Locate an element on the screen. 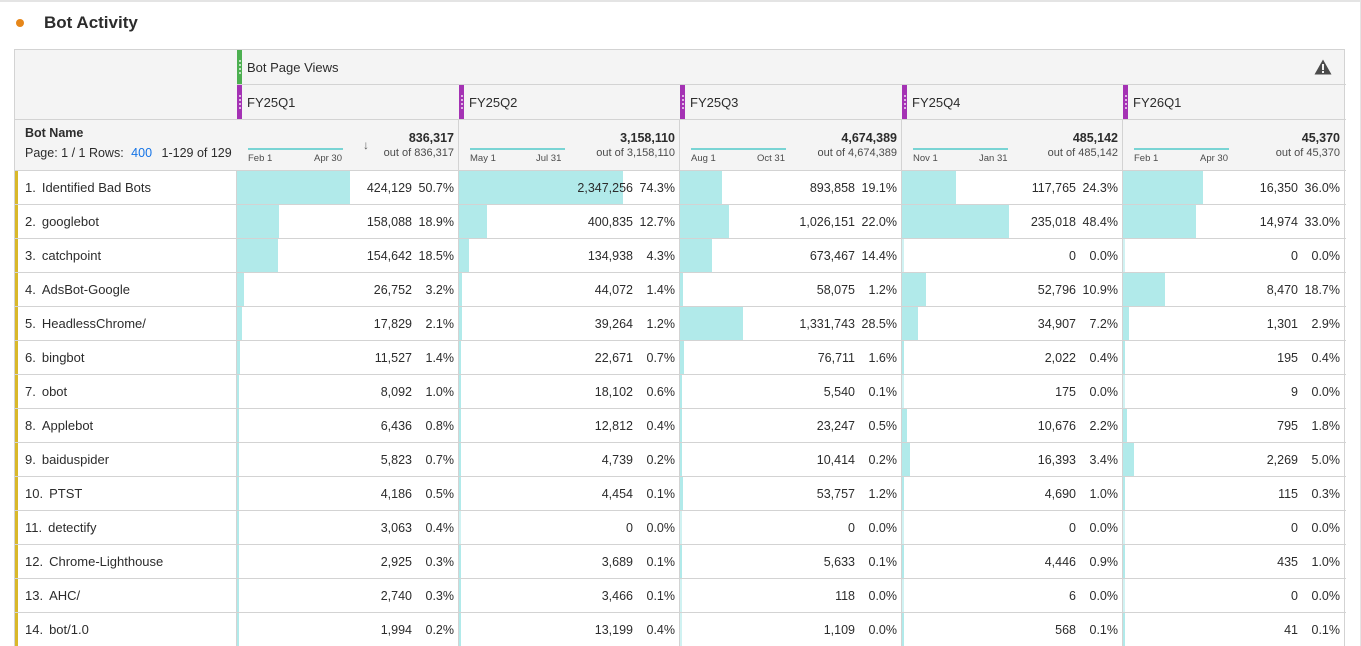  metric-cell: 4,454 0.1% is located at coordinates (569, 494).